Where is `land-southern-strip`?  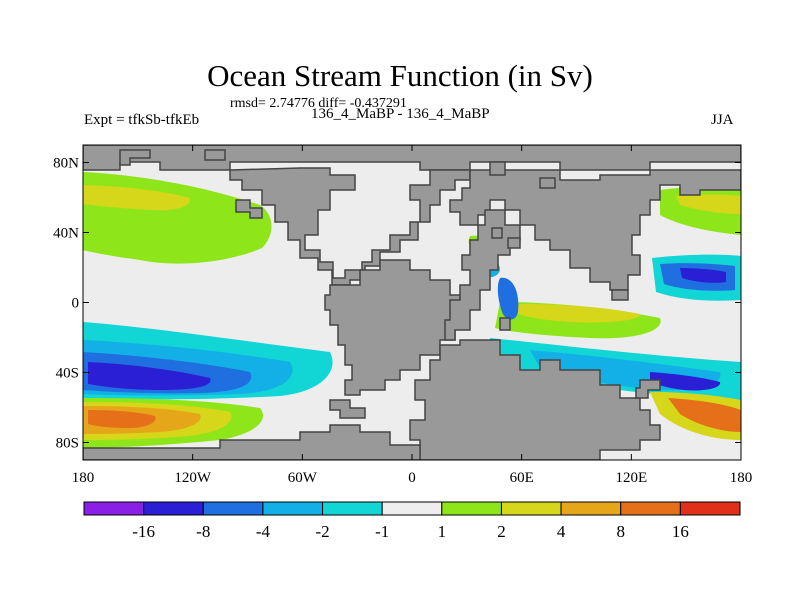 land-southern-strip is located at coordinates (252, 442).